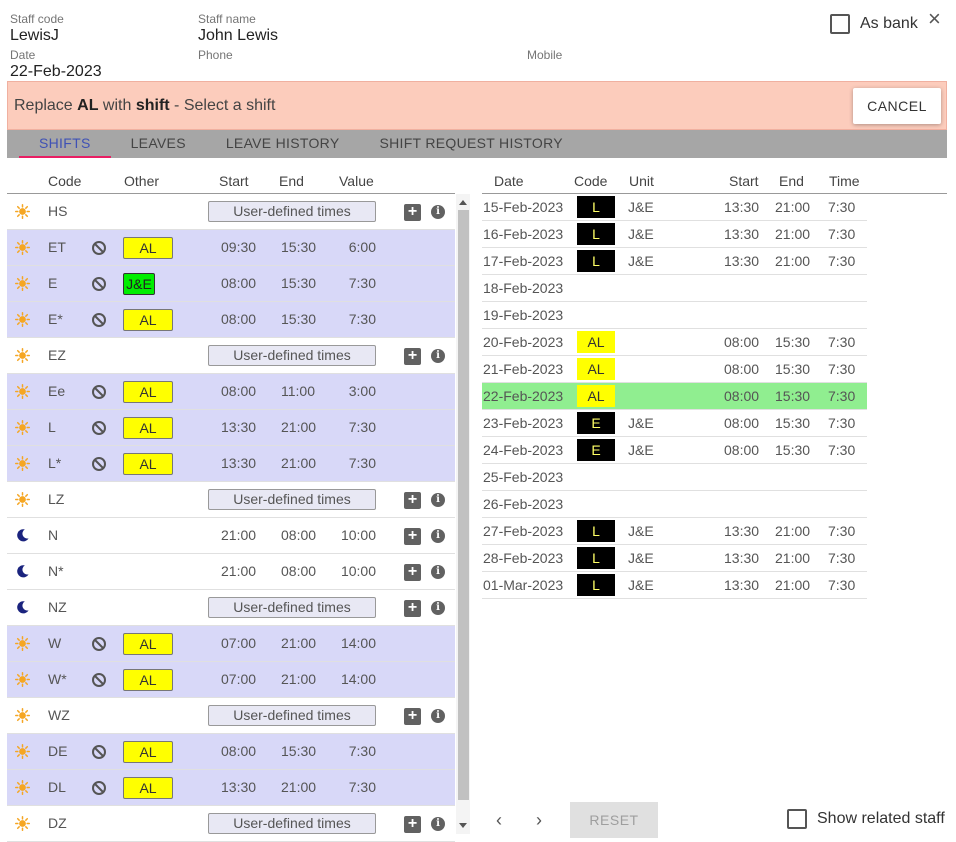 The image size is (956, 842). Describe the element at coordinates (674, 234) in the screenshot. I see `schedule-row: 16-Feb-2023 L J&E 13:30 21:00 7:30` at that location.